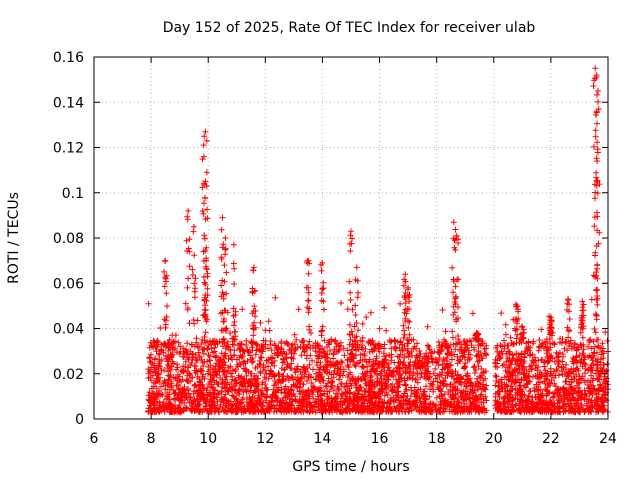  Describe the element at coordinates (68, 375) in the screenshot. I see `y-tick-label: 0.02` at that location.